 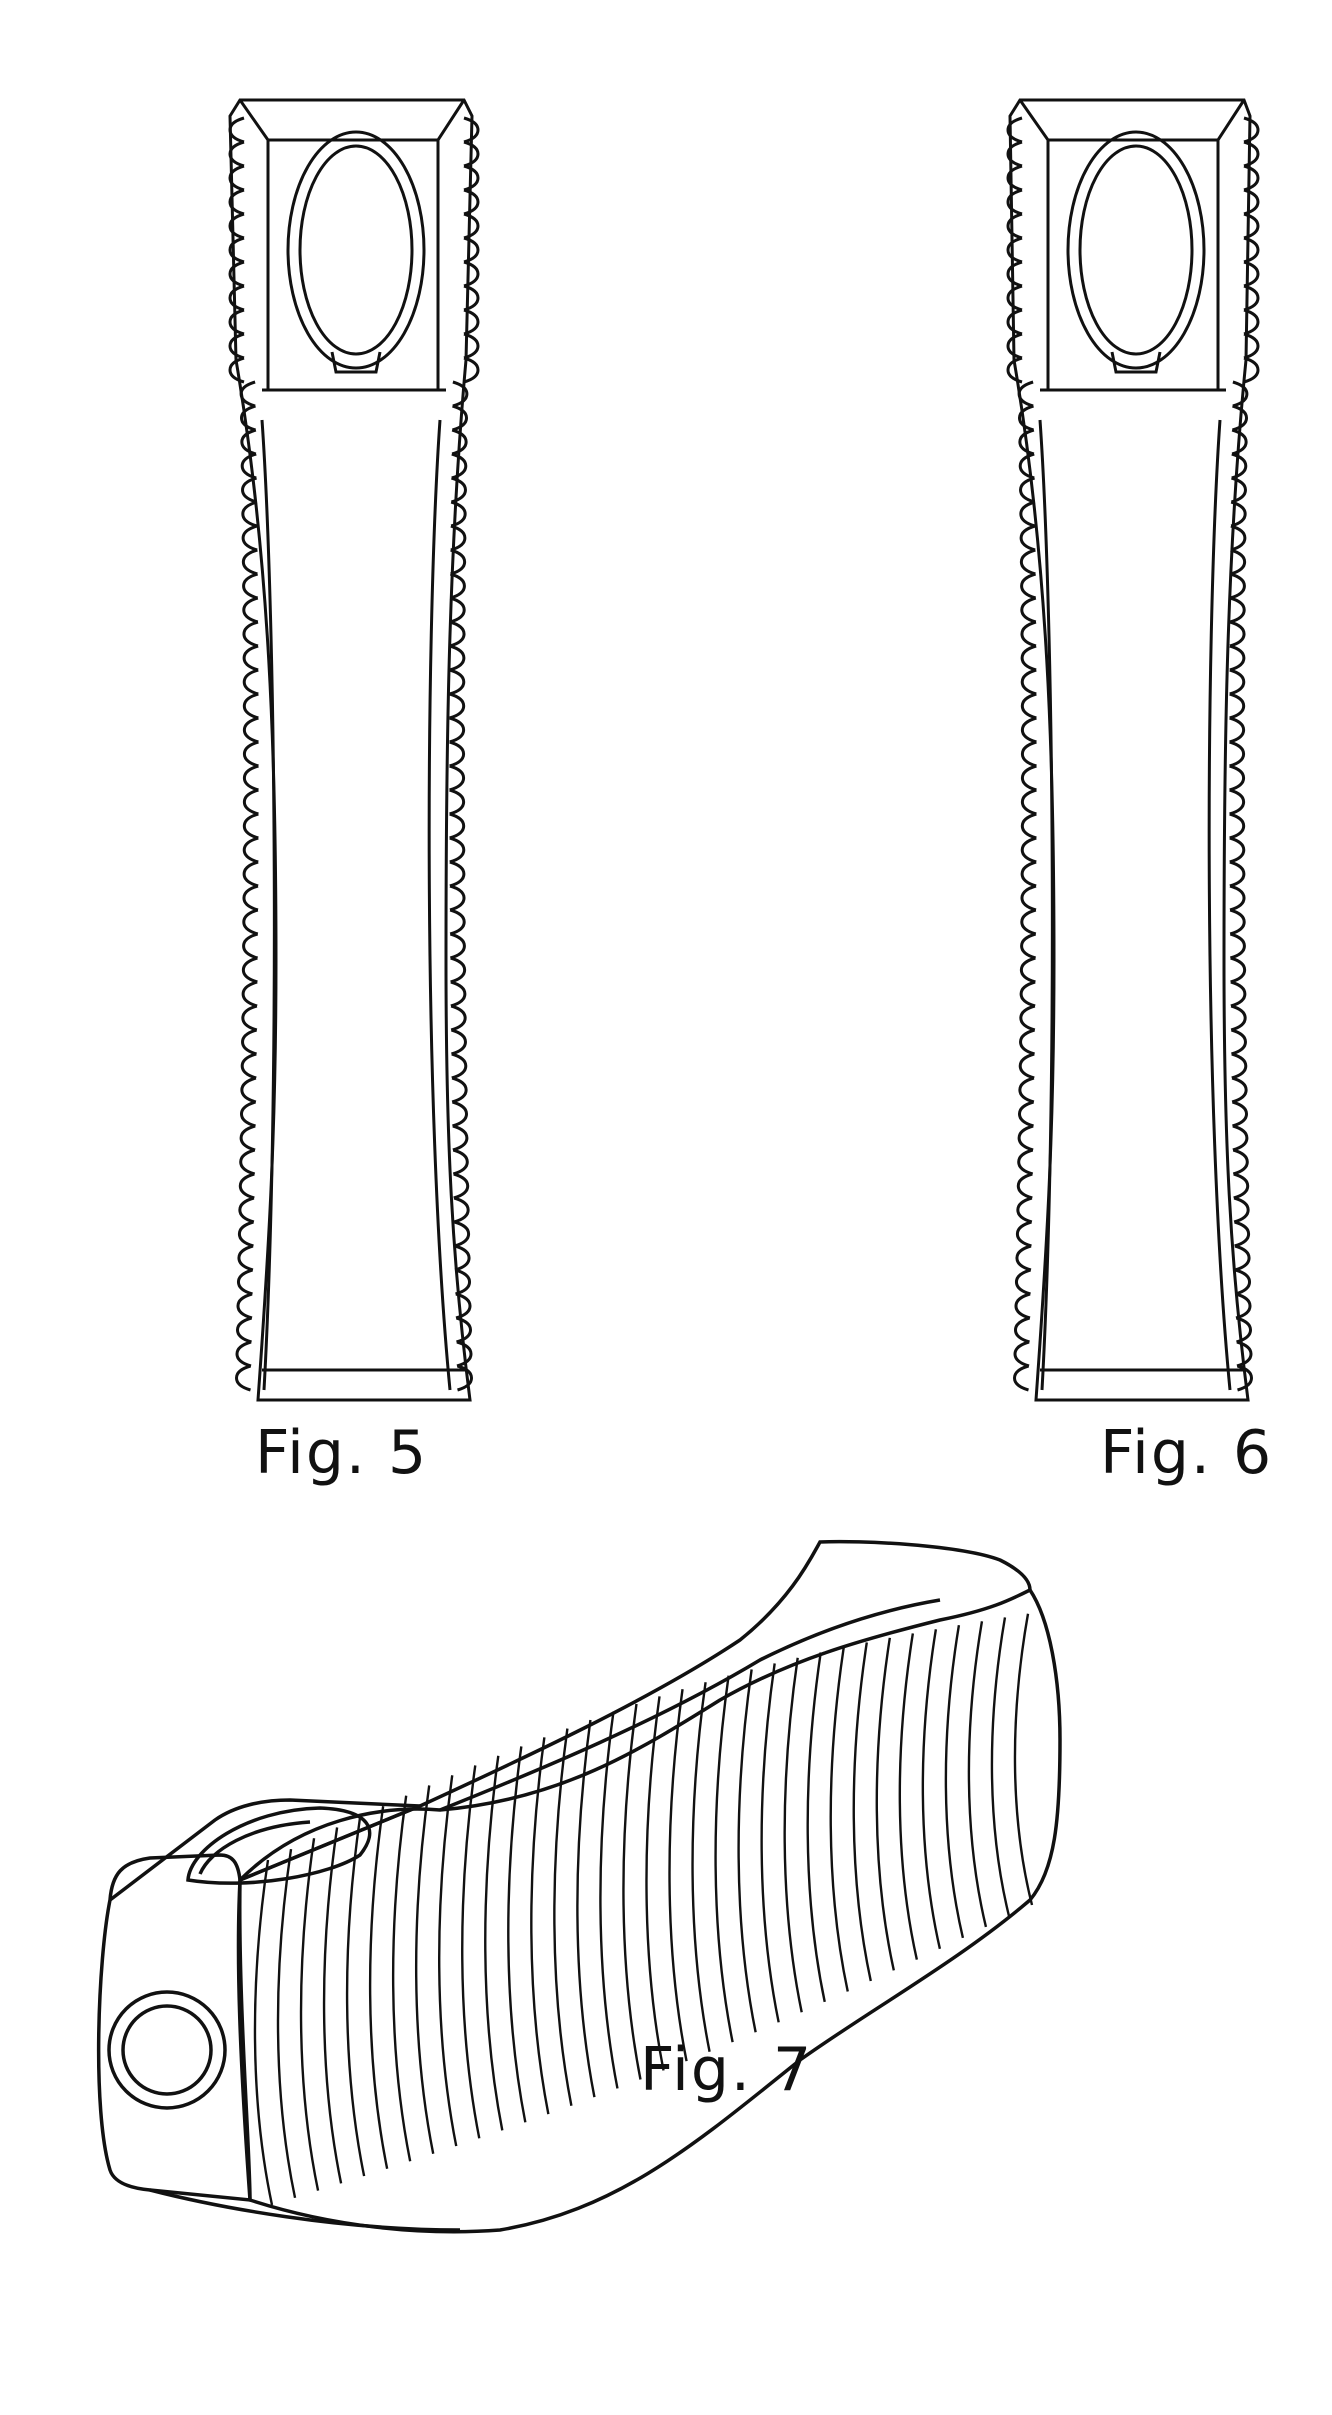 I want to click on fig5-label: Fig. 5, so click(x=341, y=1453).